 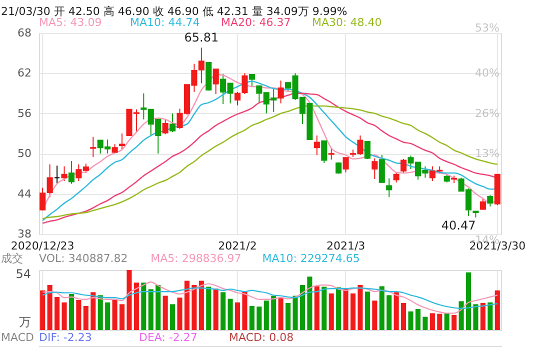 I want to click on text: DEA: -2.27, so click(x=168, y=337).